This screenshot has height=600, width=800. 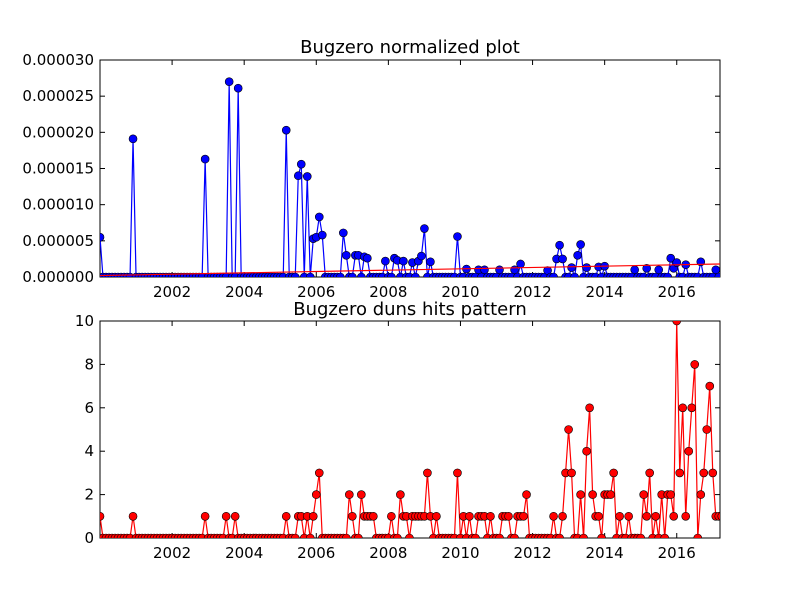 What do you see at coordinates (605, 292) in the screenshot?
I see `normalized-x-tick-label: 2014` at bounding box center [605, 292].